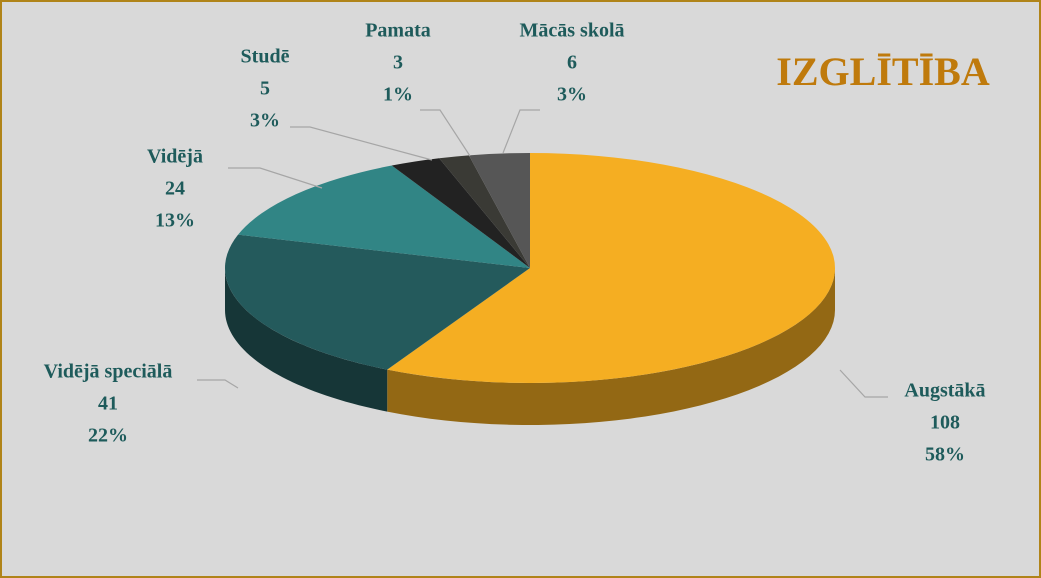 The image size is (1041, 578). I want to click on category-label: Pamata, so click(398, 31).